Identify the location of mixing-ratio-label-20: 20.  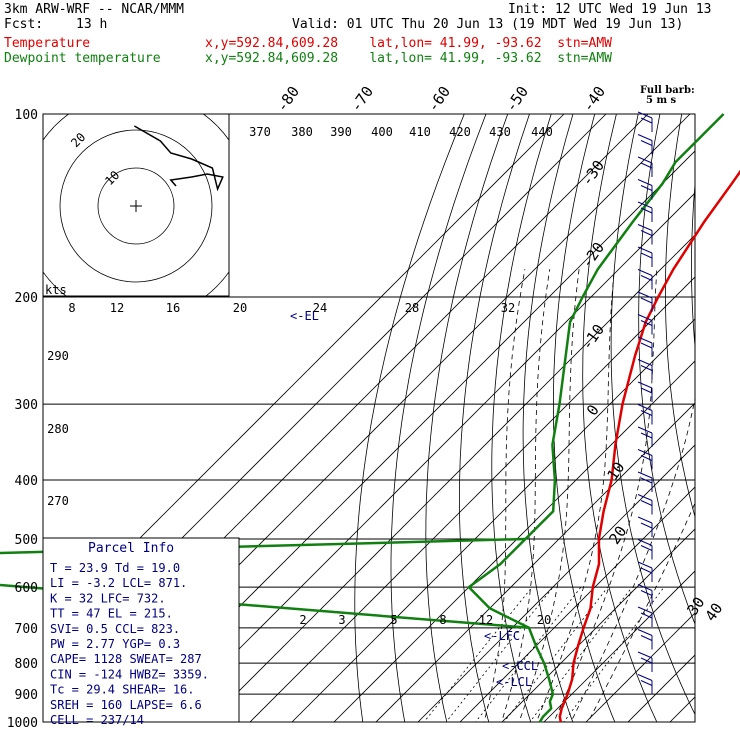
(240, 308).